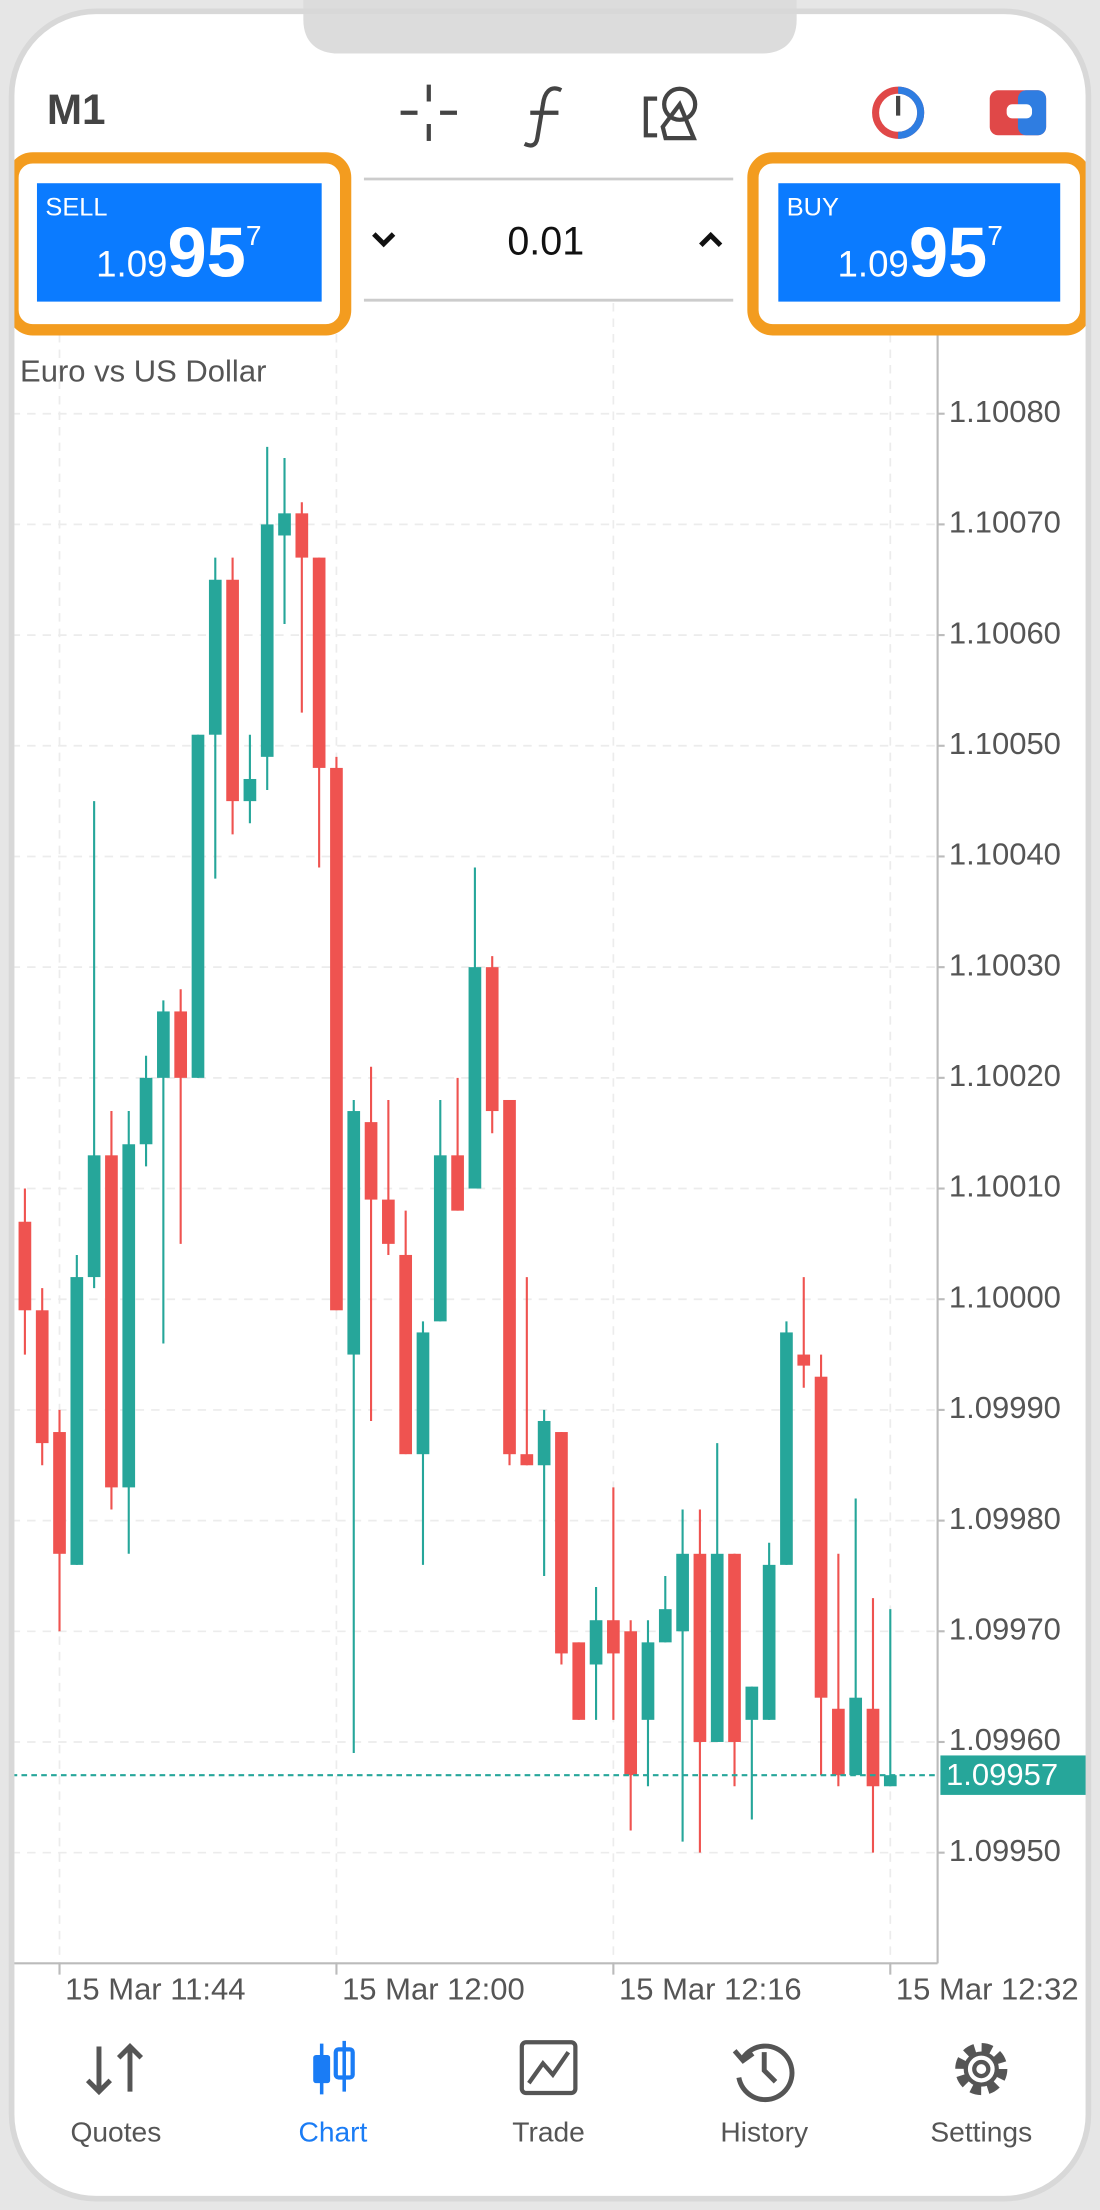 The image size is (1100, 2210). What do you see at coordinates (987, 1989) in the screenshot?
I see `x-tick-label: 15 Mar 12:32` at bounding box center [987, 1989].